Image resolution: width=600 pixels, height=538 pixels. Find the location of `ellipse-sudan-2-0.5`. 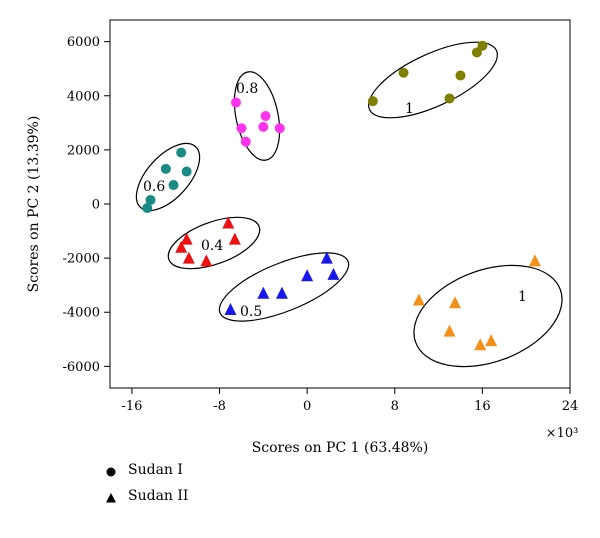

ellipse-sudan-2-0.5 is located at coordinates (284, 287).